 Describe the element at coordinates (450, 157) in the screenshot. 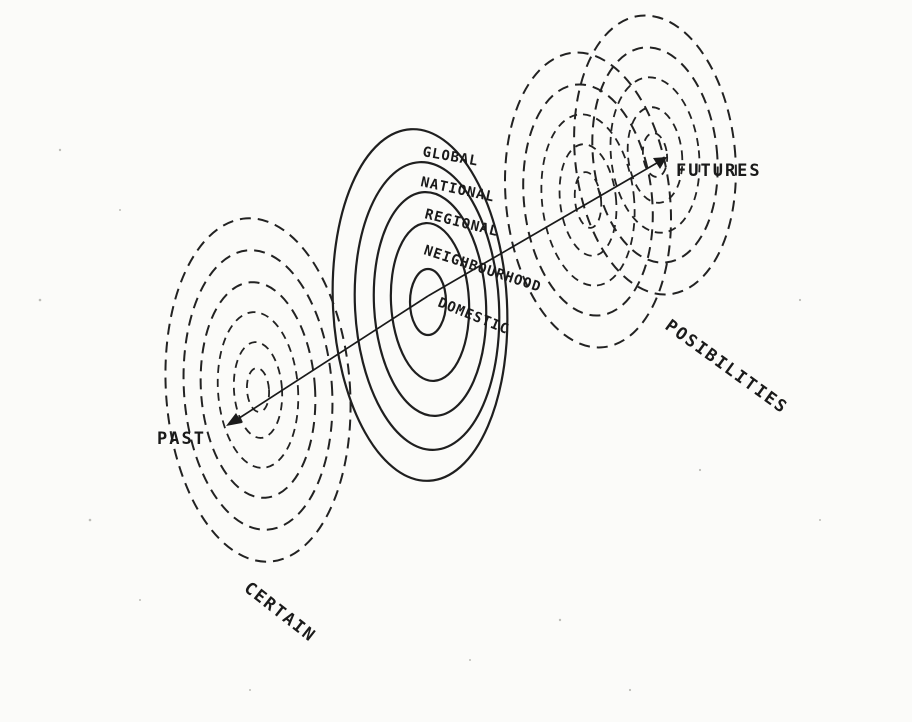

I see `label-global: GLOBAL` at that location.